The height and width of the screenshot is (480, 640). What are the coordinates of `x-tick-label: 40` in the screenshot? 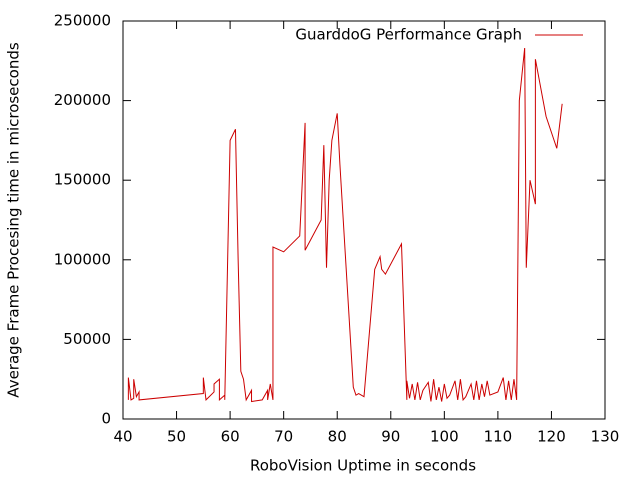 It's located at (122, 437).